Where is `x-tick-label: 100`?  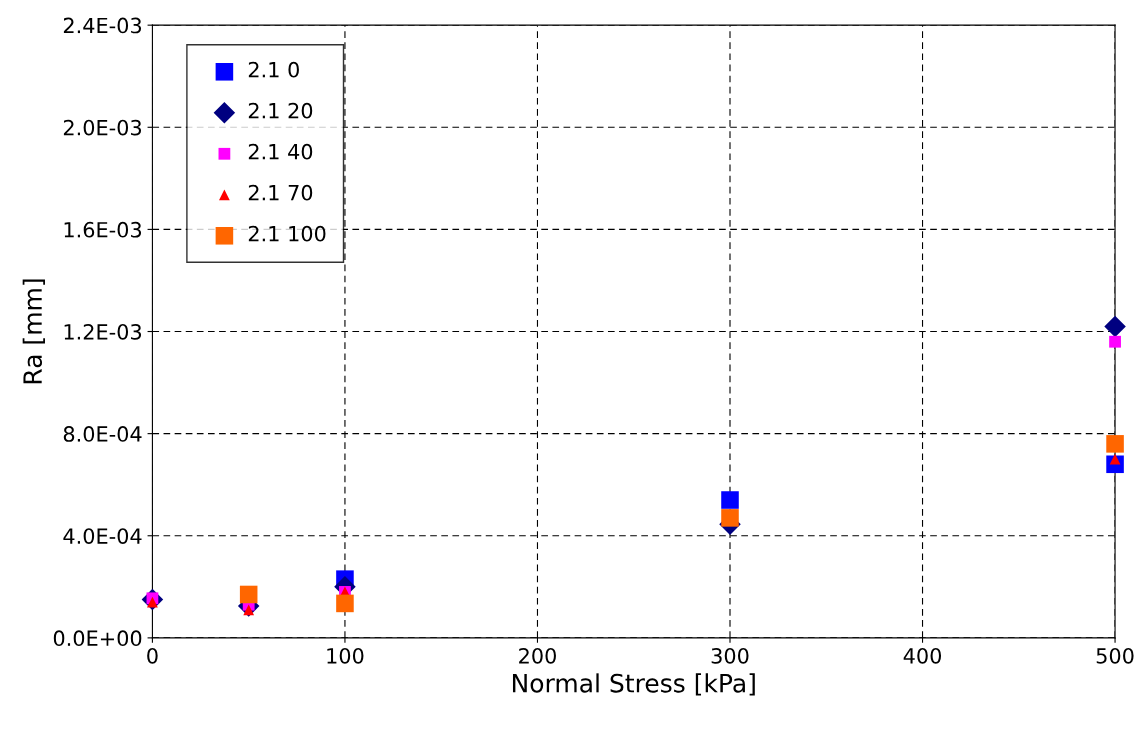 x-tick-label: 100 is located at coordinates (345, 655).